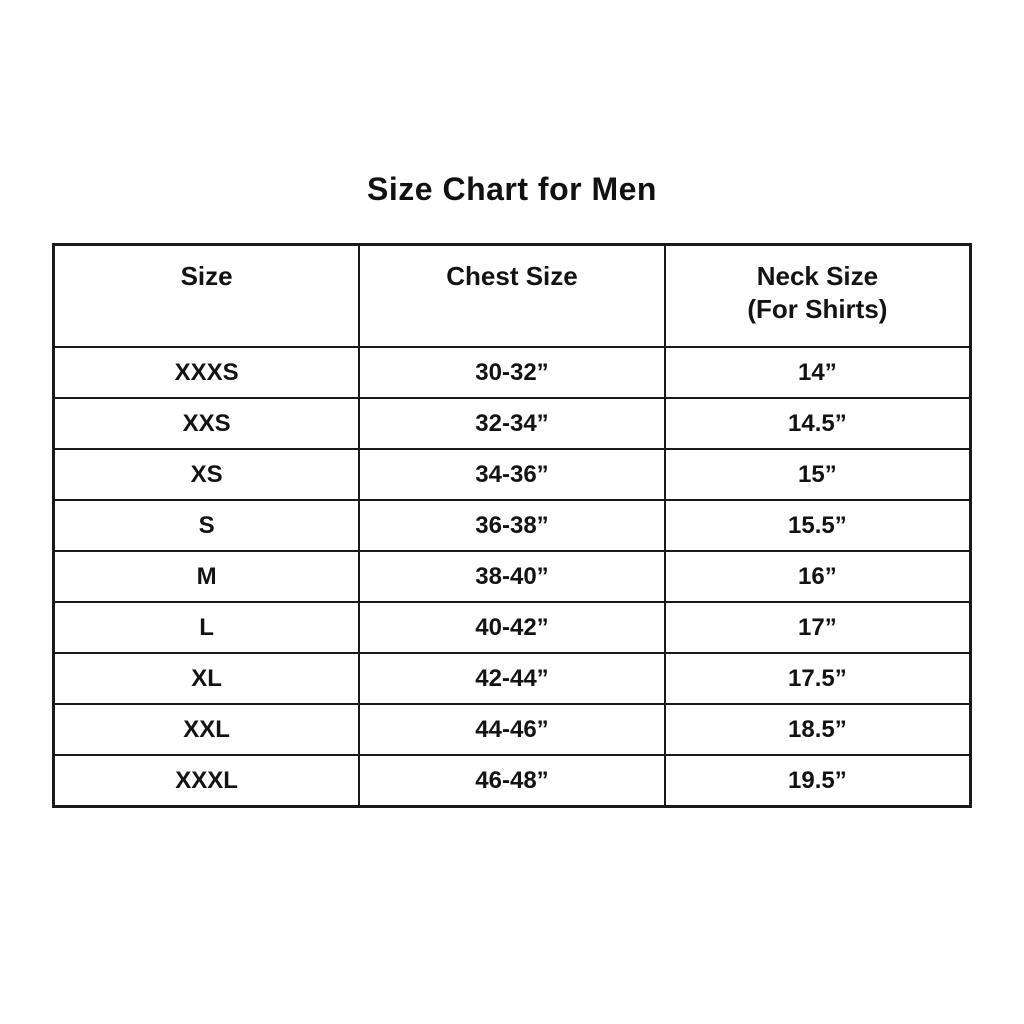 The width and height of the screenshot is (1024, 1024). I want to click on chest-size-cell: 34-36”, so click(512, 474).